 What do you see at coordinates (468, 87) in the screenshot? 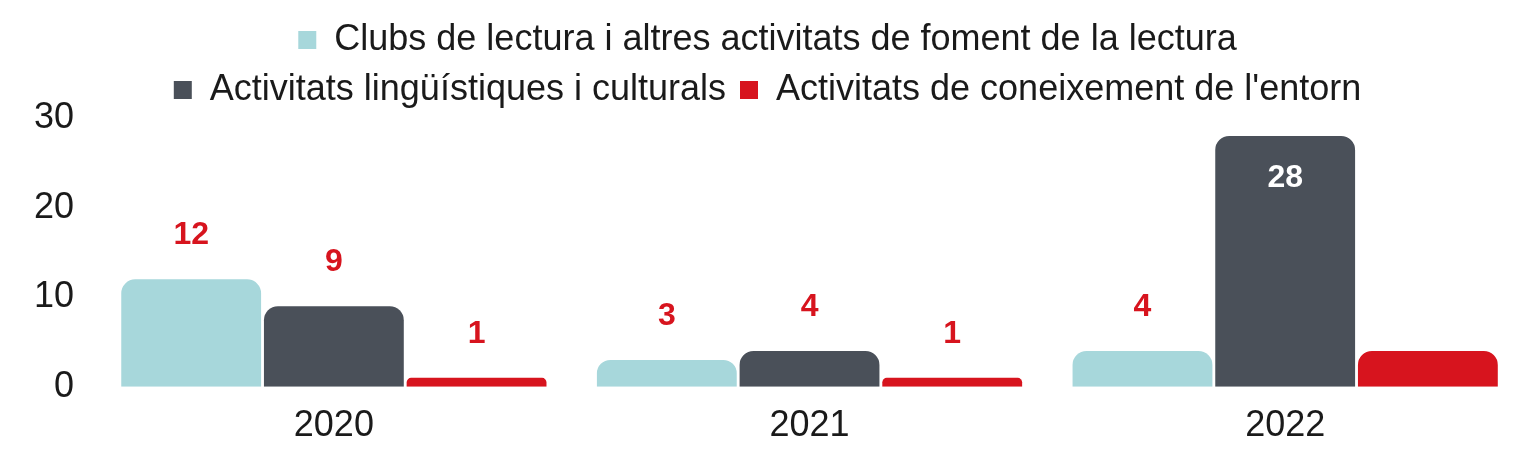
I see `legend-label: Activitats lingüístiques i culturals` at bounding box center [468, 87].